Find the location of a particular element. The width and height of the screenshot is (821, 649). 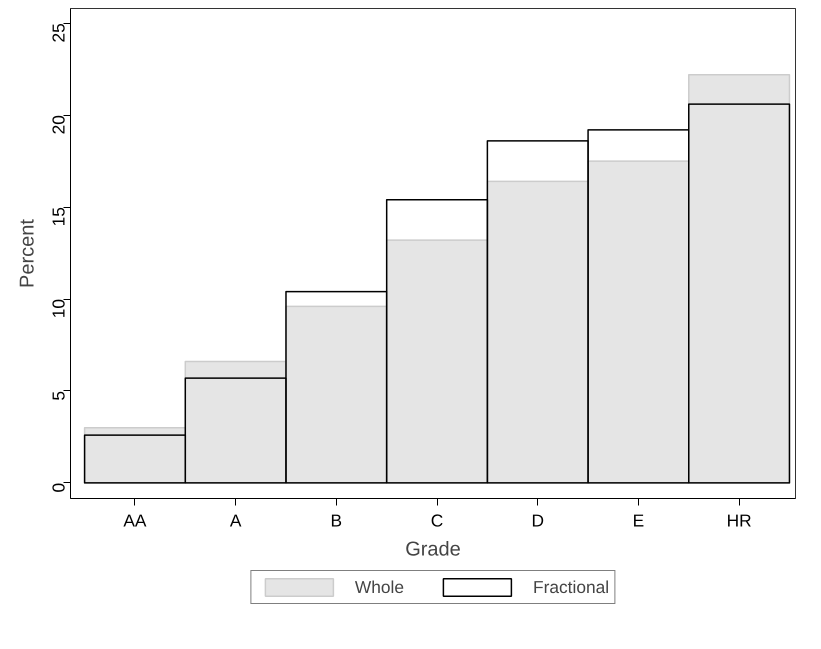

legend-label: Fractional is located at coordinates (571, 587).